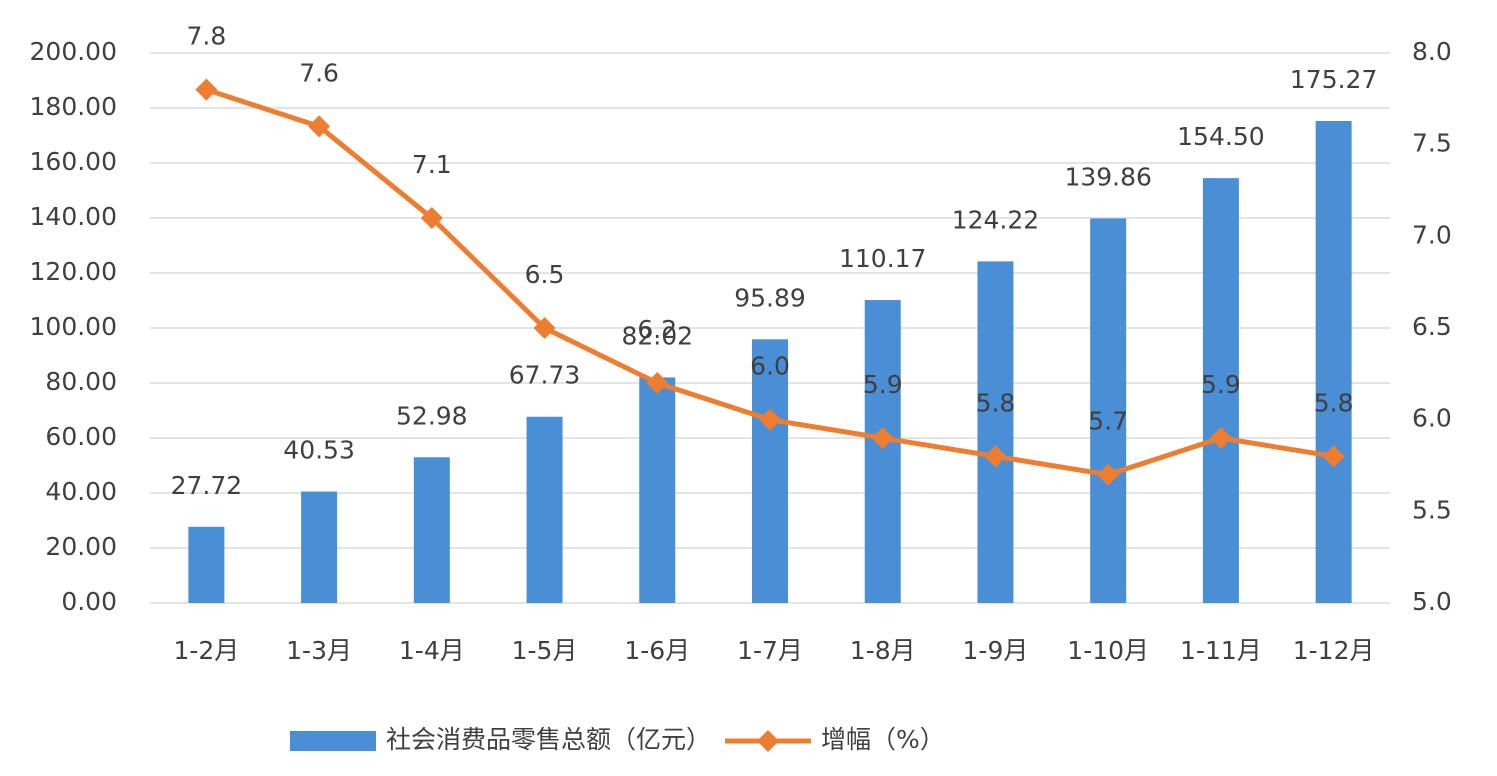 Image resolution: width=1497 pixels, height=776 pixels. What do you see at coordinates (73, 271) in the screenshot?
I see `y-tick-label: 120.00` at bounding box center [73, 271].